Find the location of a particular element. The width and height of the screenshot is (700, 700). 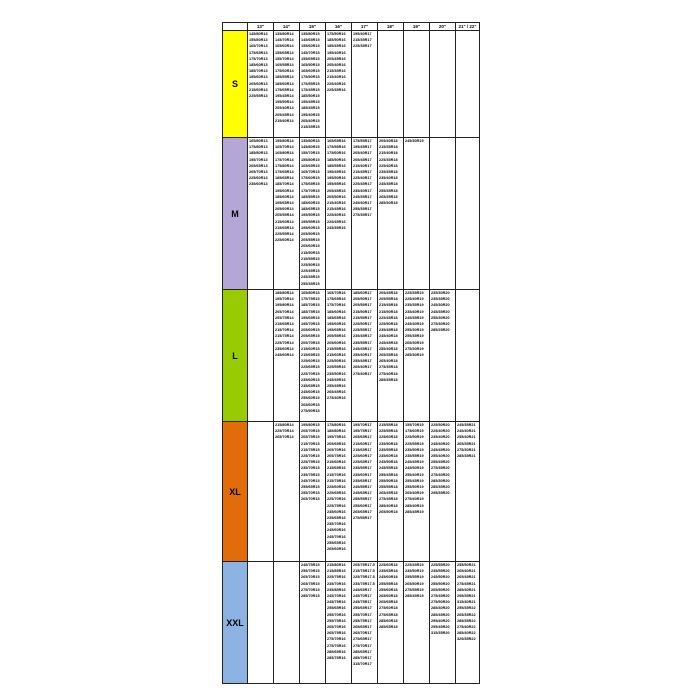

tire-size: 185/75R15 is located at coordinates (310, 311).